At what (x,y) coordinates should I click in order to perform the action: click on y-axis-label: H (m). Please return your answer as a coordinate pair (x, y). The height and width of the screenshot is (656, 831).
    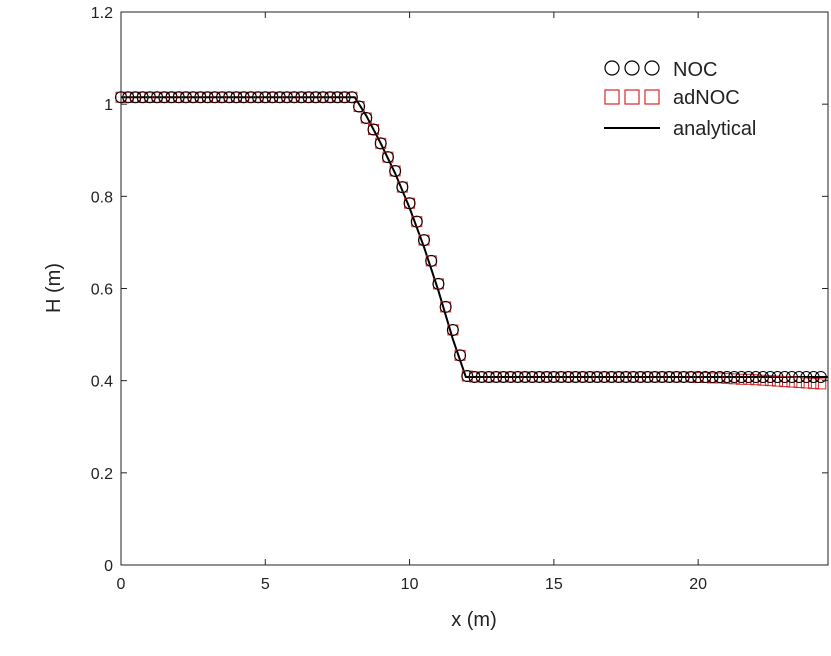
    Looking at the image, I should click on (54, 288).